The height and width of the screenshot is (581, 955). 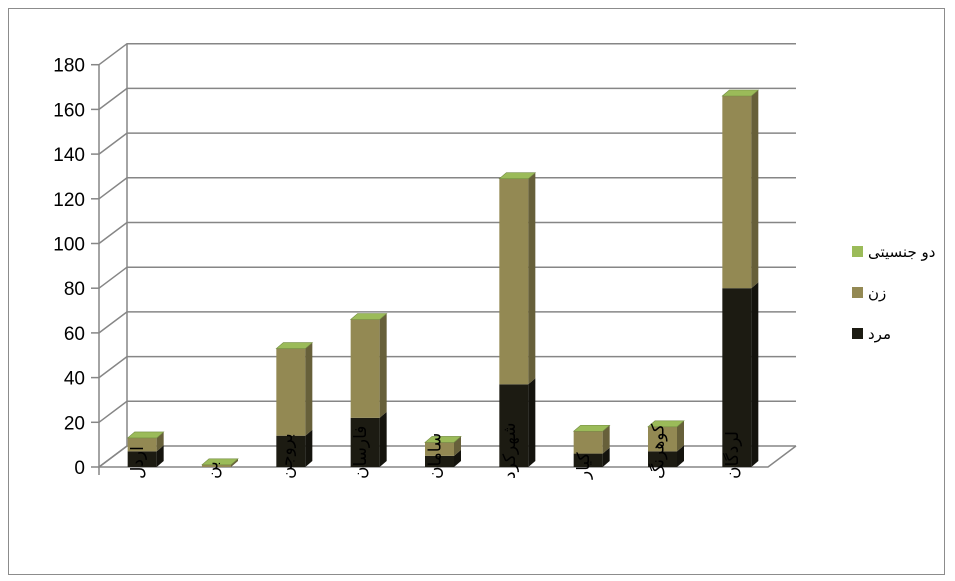 What do you see at coordinates (69, 66) in the screenshot?
I see `y-tick-label: 180` at bounding box center [69, 66].